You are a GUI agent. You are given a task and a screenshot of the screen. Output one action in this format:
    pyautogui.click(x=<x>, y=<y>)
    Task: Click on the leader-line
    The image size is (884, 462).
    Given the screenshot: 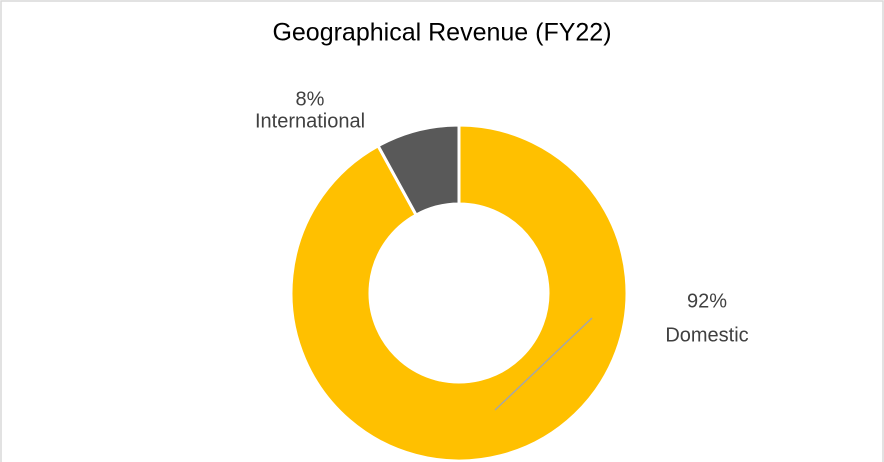 What is the action you would take?
    pyautogui.click(x=543, y=364)
    